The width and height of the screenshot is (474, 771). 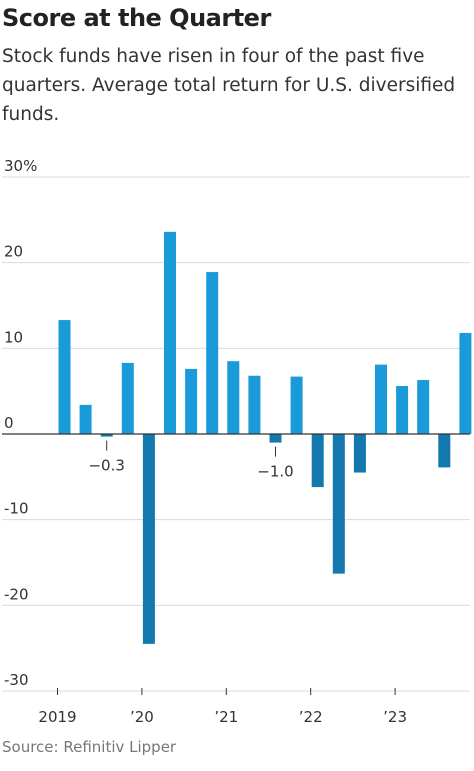 I want to click on data-label: −1.0, so click(x=275, y=472).